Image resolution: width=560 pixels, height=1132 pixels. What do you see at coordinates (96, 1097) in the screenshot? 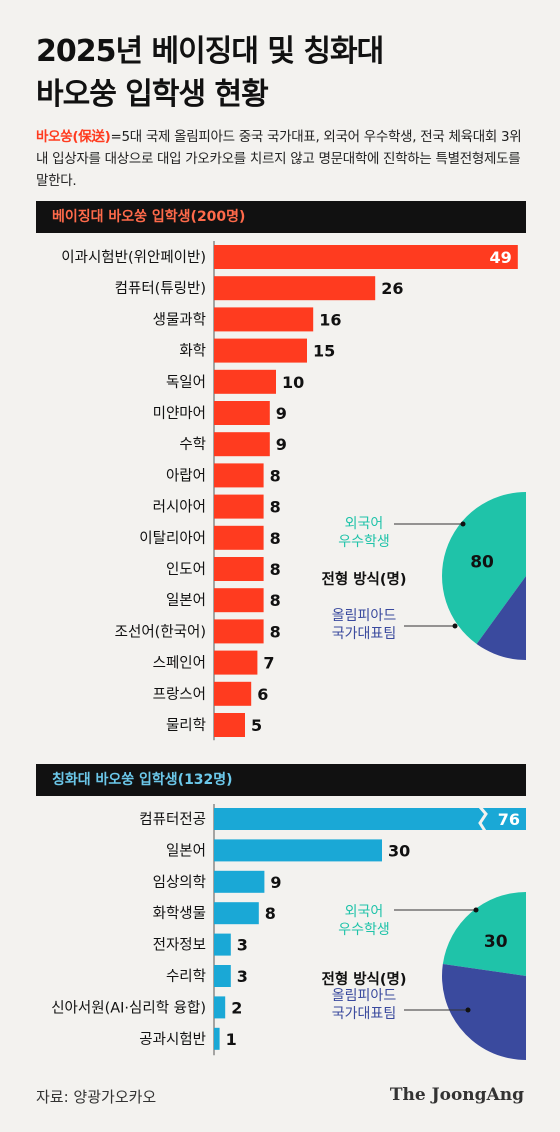
I see `source-note: 자료: 양광가오카오` at bounding box center [96, 1097].